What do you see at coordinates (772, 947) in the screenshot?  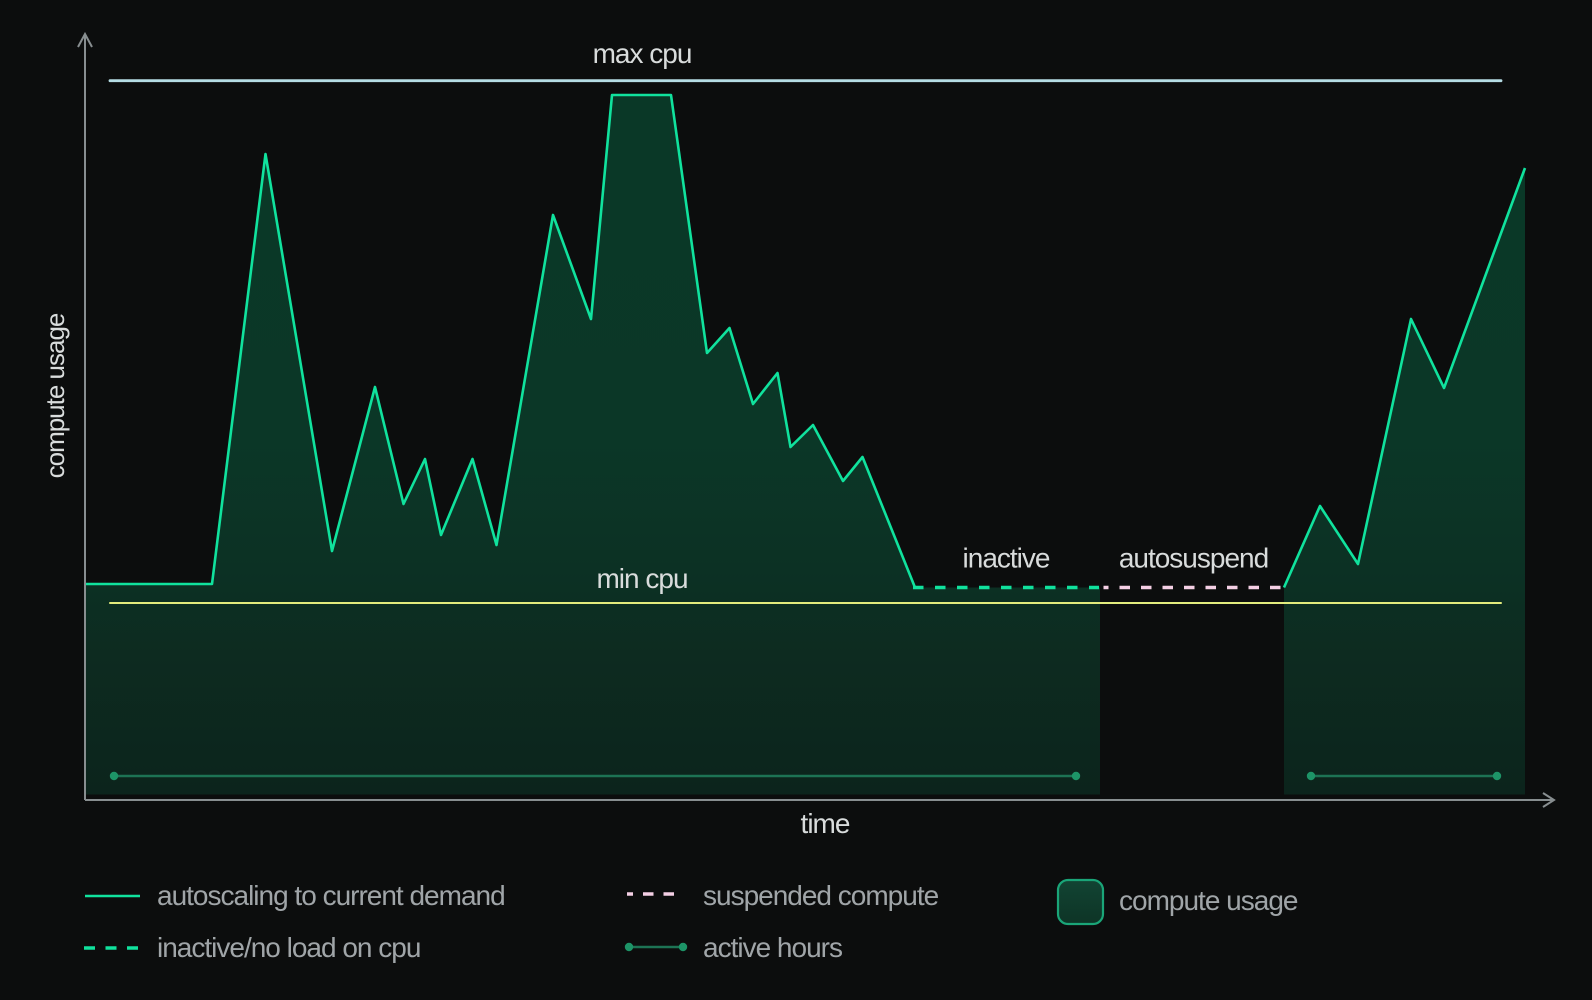 I see `svg-text: active hours` at bounding box center [772, 947].